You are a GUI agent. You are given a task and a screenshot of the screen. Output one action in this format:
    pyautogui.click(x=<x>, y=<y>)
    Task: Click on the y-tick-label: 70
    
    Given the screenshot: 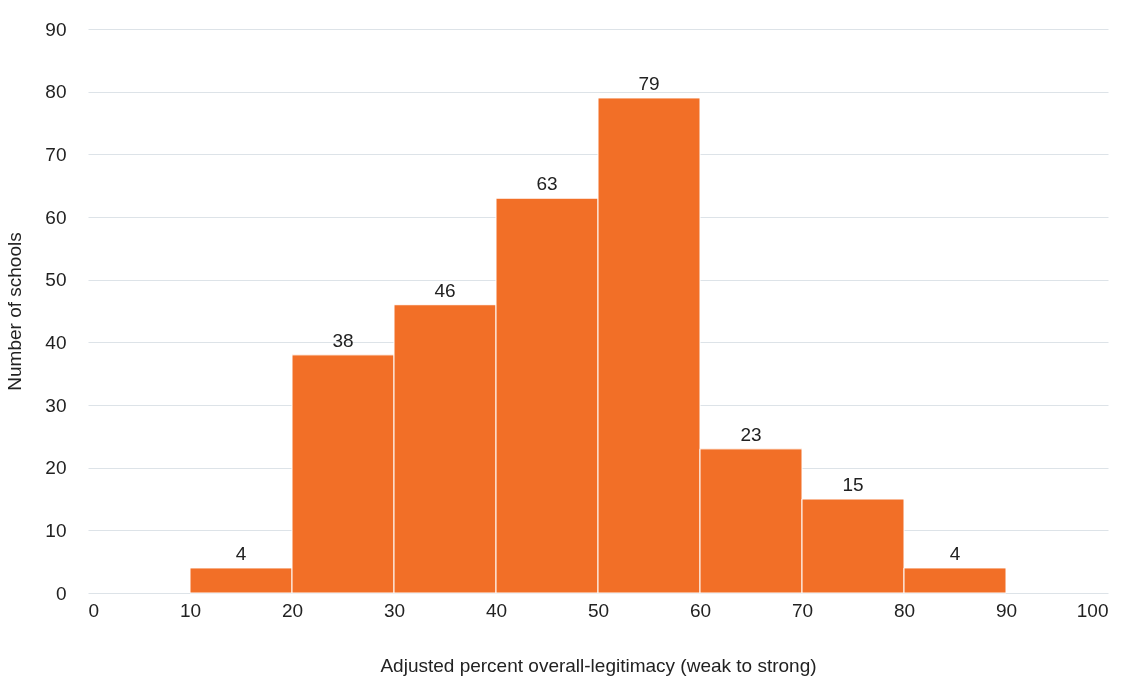 What is the action you would take?
    pyautogui.click(x=56, y=154)
    